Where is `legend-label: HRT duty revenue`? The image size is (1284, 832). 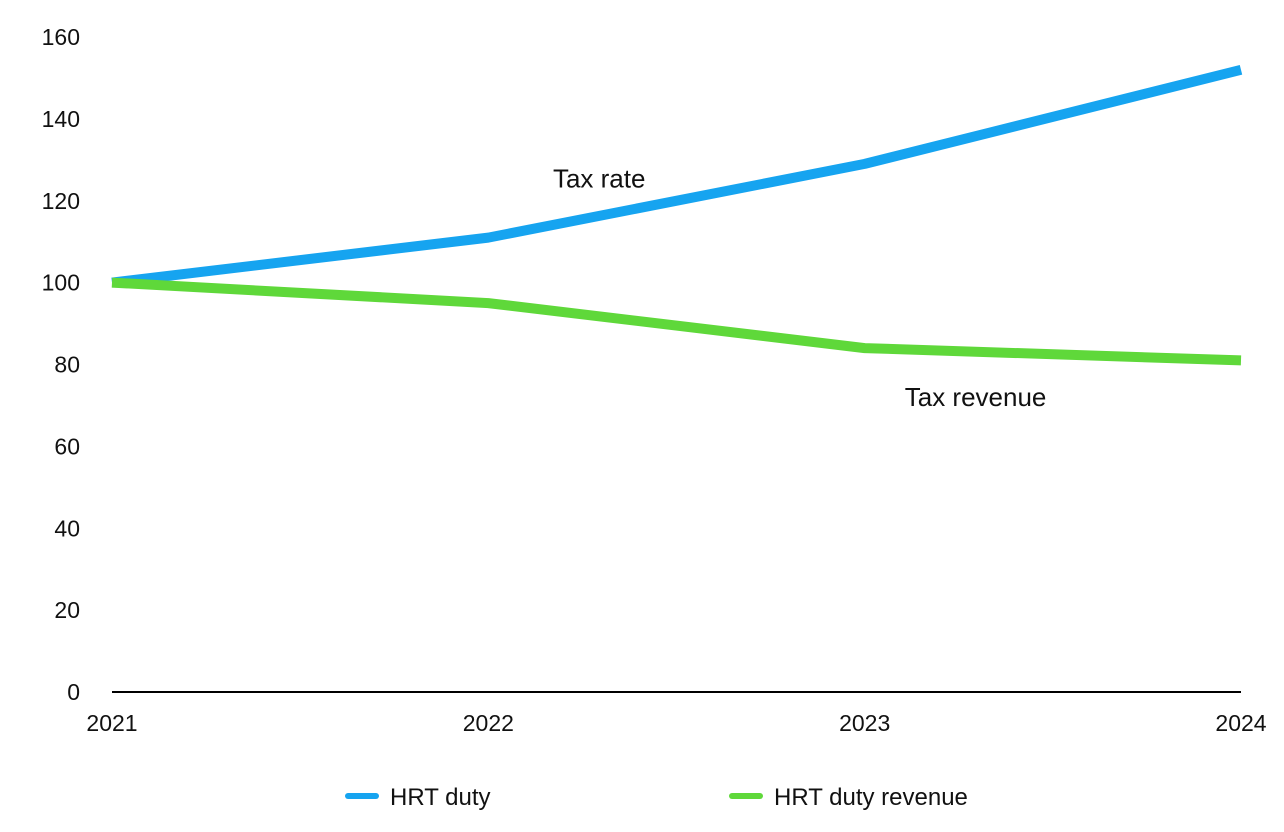
legend-label: HRT duty revenue is located at coordinates (871, 797).